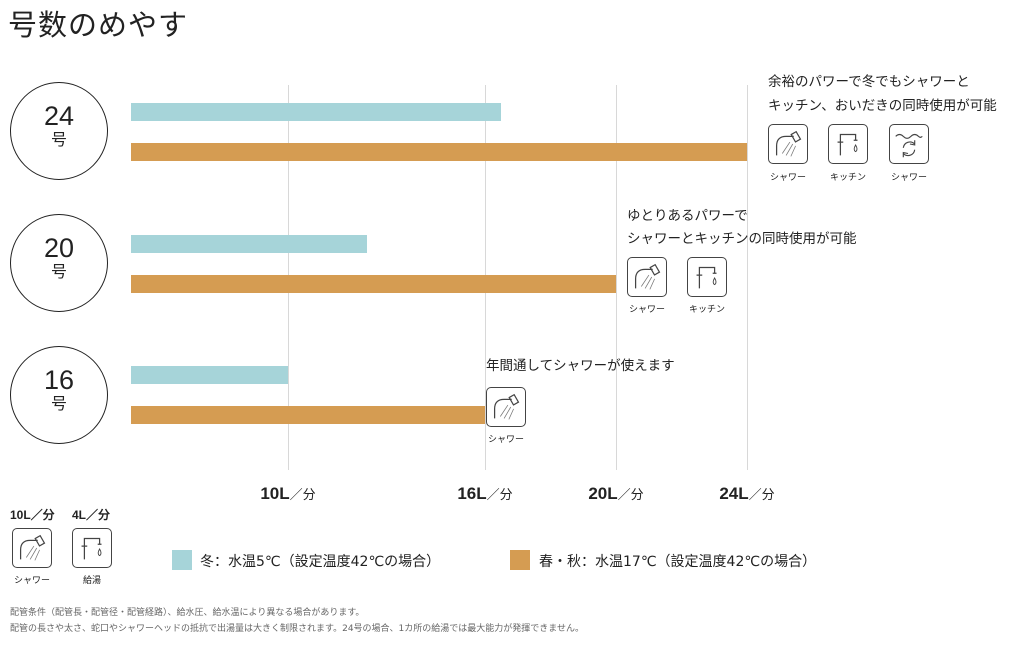 The height and width of the screenshot is (649, 1024). I want to click on page-title: 号数のめやす, so click(98, 25).